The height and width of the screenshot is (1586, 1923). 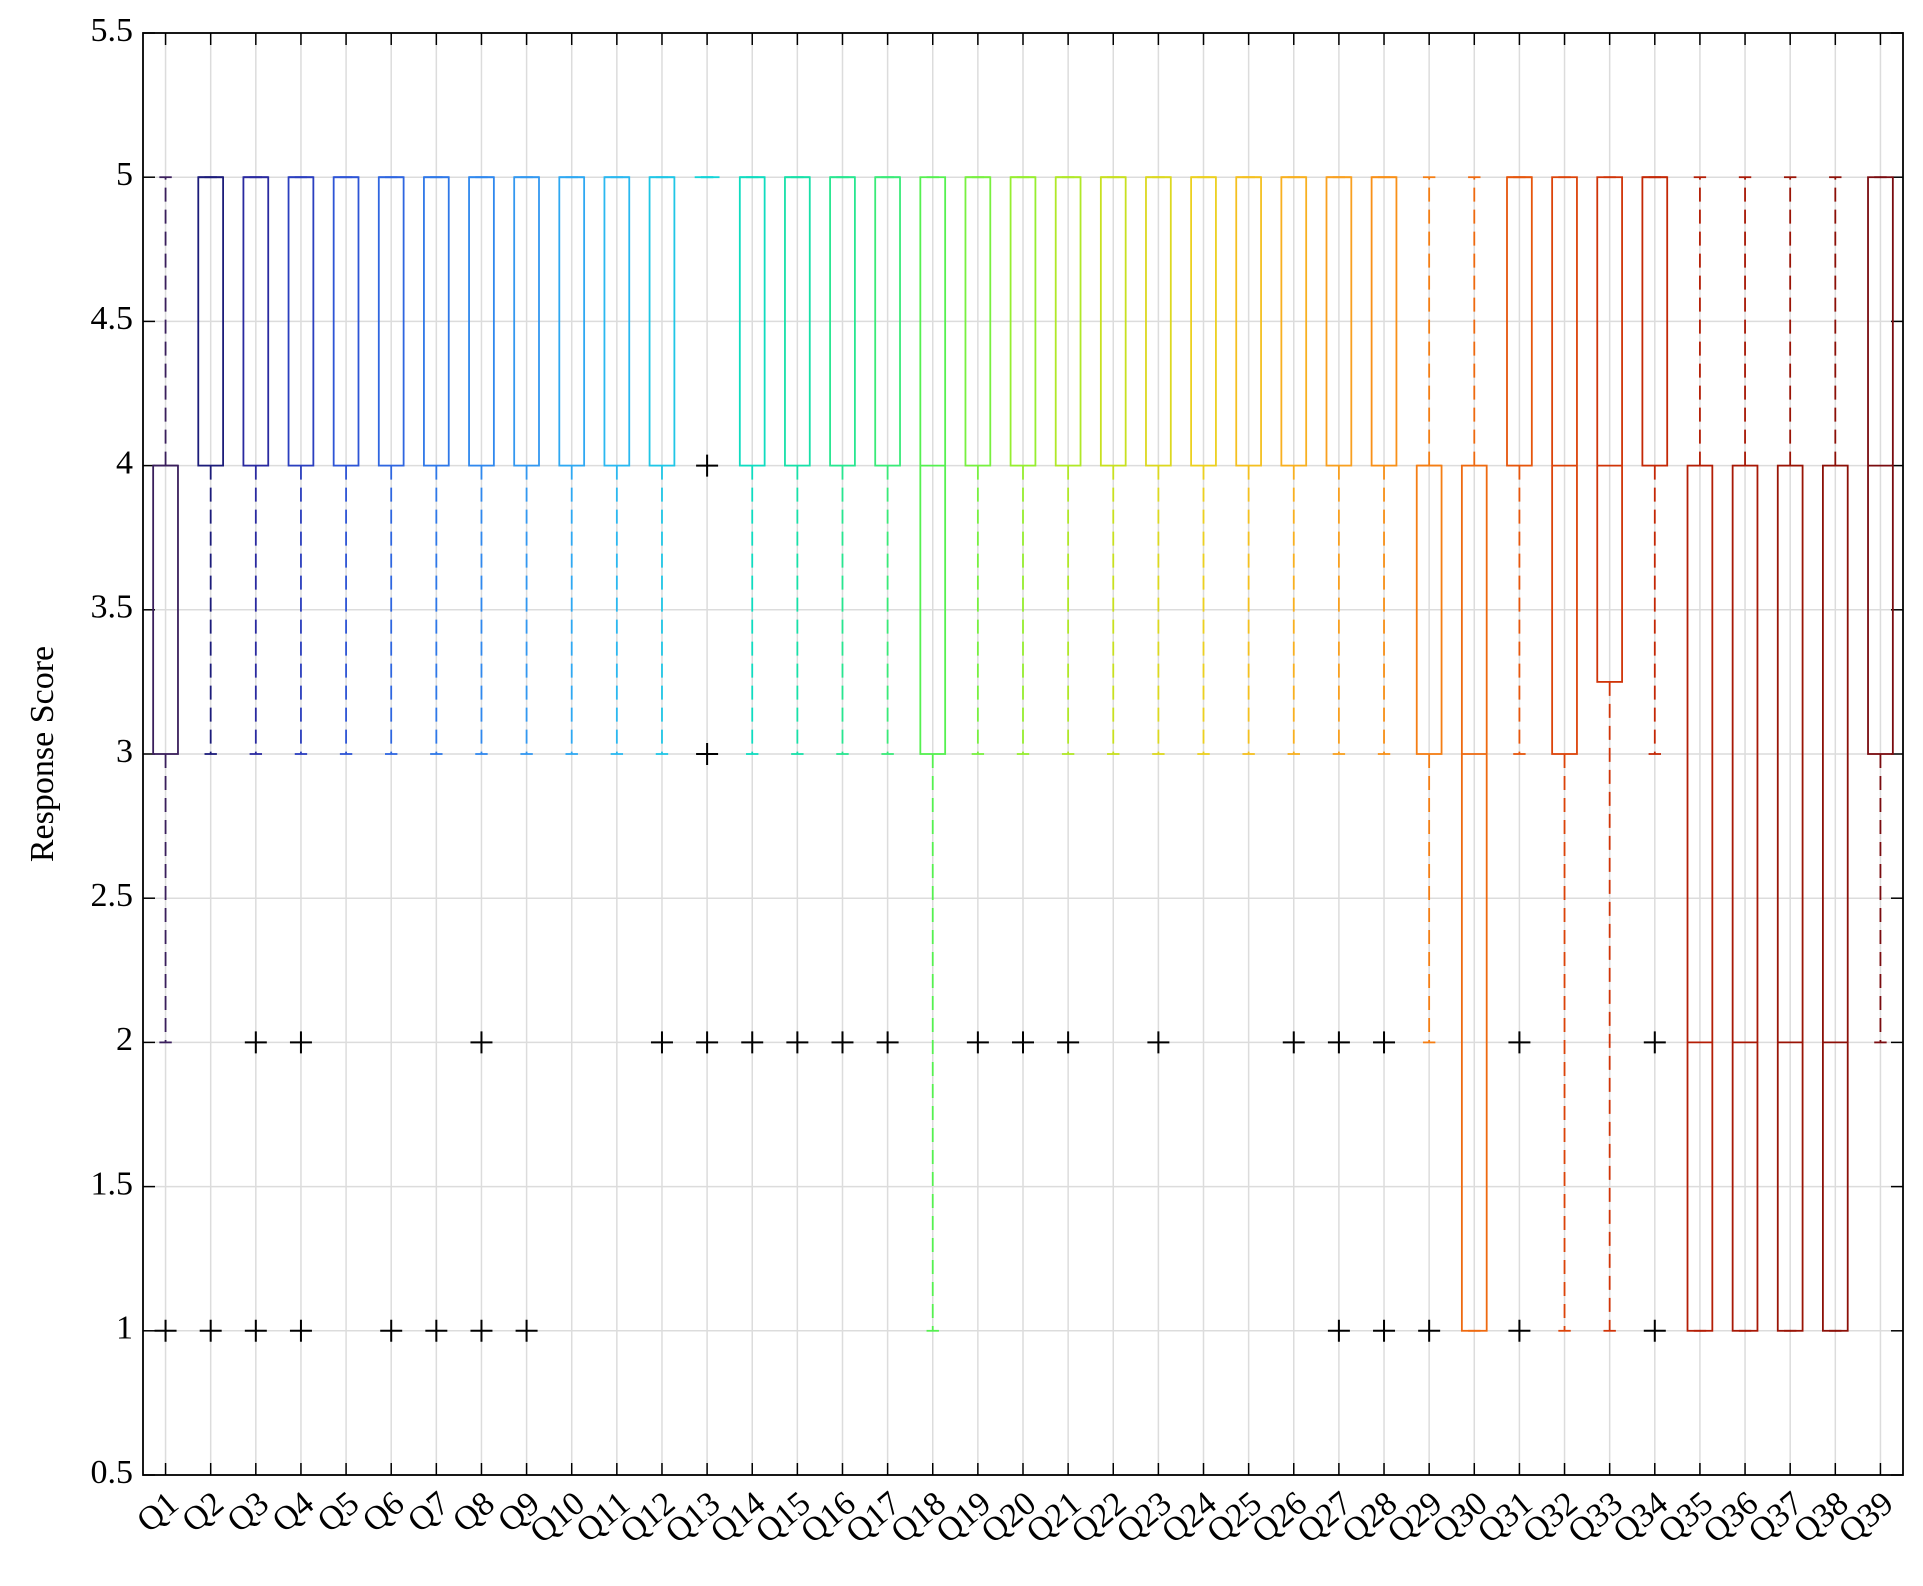 What do you see at coordinates (124, 174) in the screenshot?
I see `y-tick-label: 5` at bounding box center [124, 174].